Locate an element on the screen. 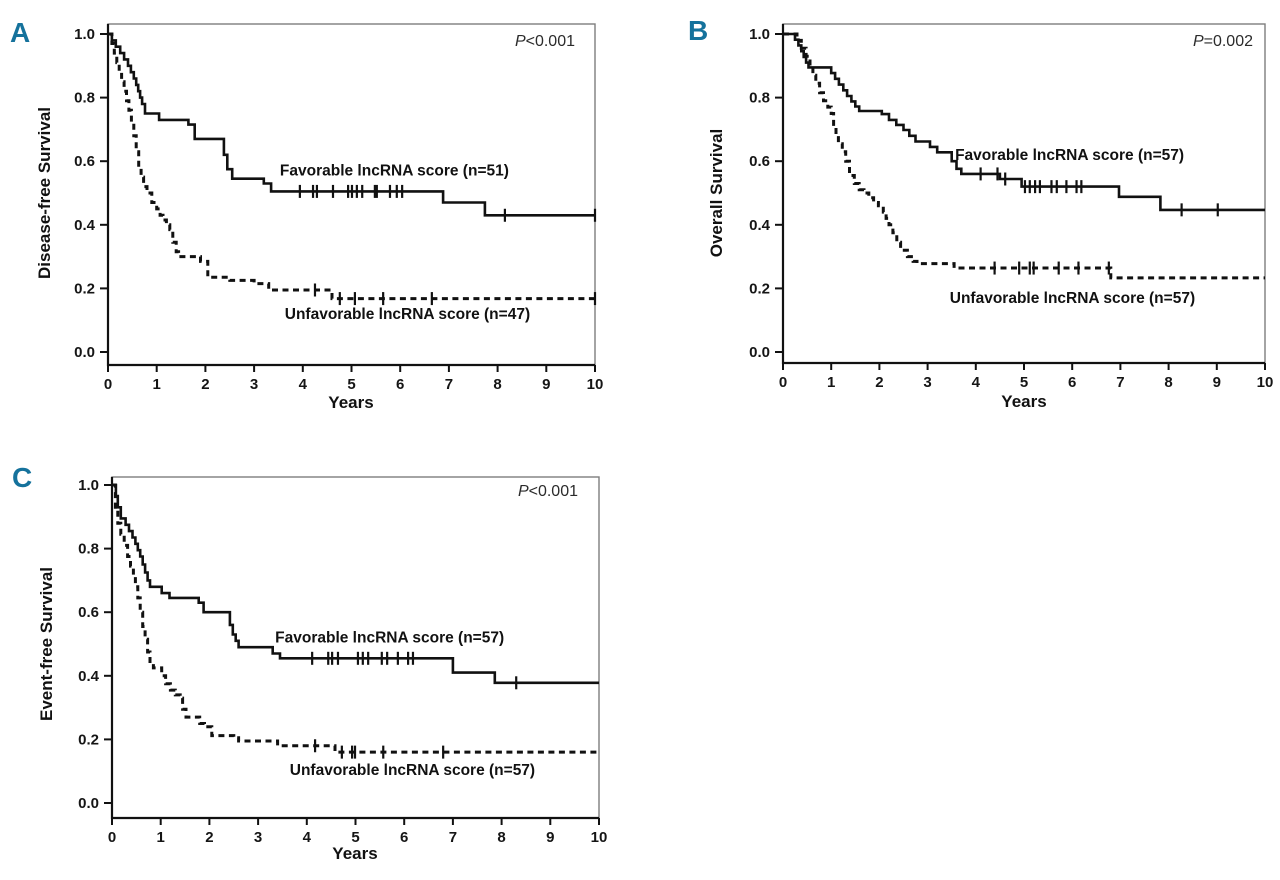  y-axis-title: Disease-free Survival is located at coordinates (44, 193).